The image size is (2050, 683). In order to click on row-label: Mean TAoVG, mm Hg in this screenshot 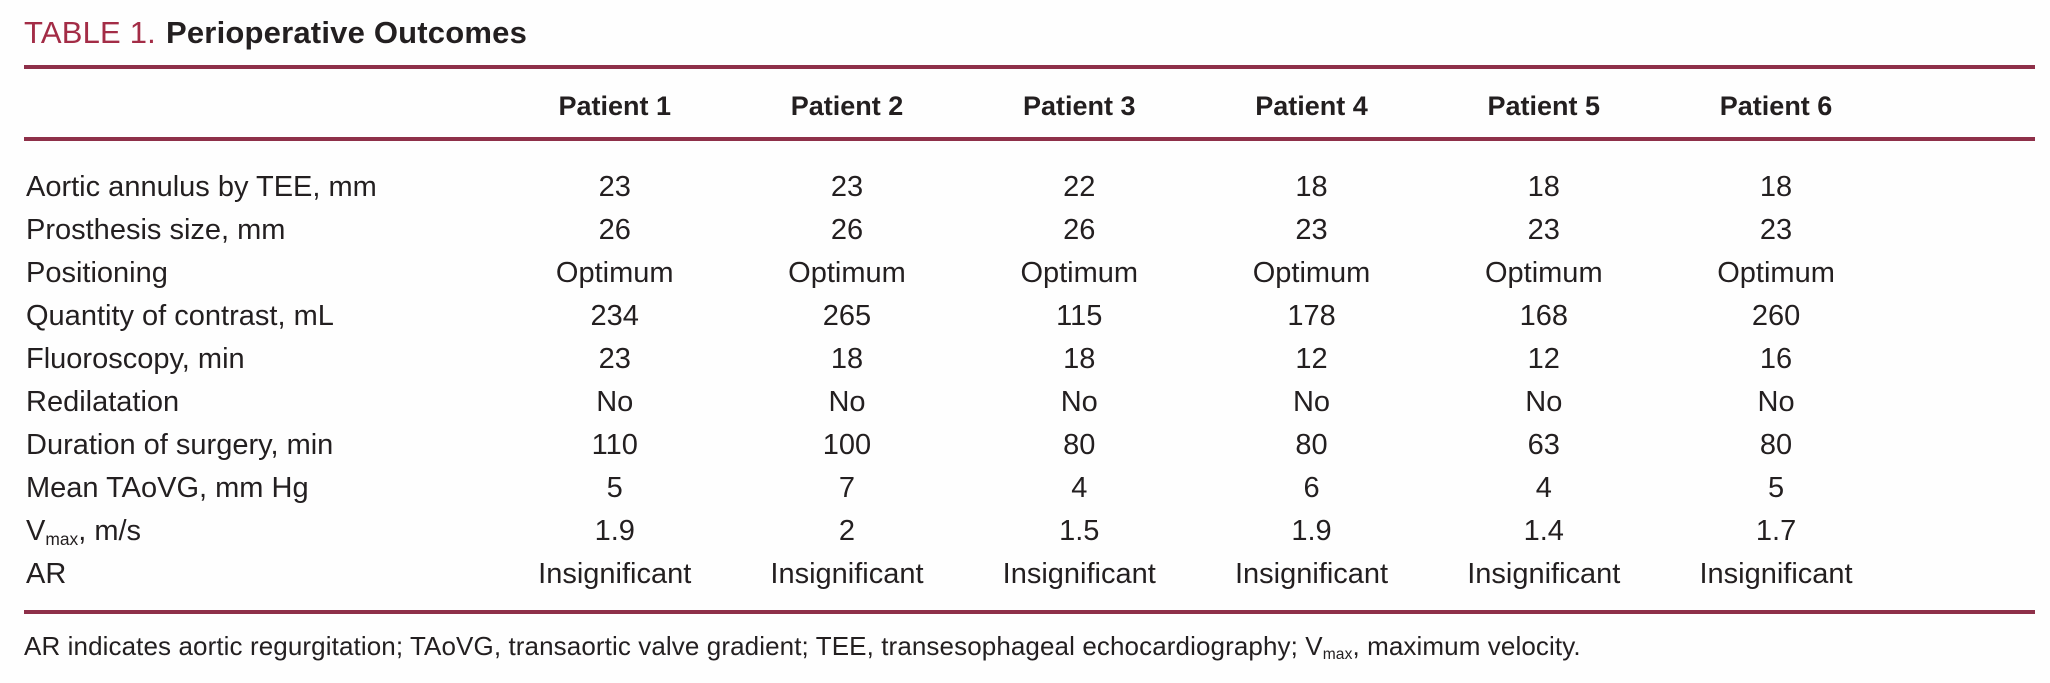, I will do `click(167, 488)`.